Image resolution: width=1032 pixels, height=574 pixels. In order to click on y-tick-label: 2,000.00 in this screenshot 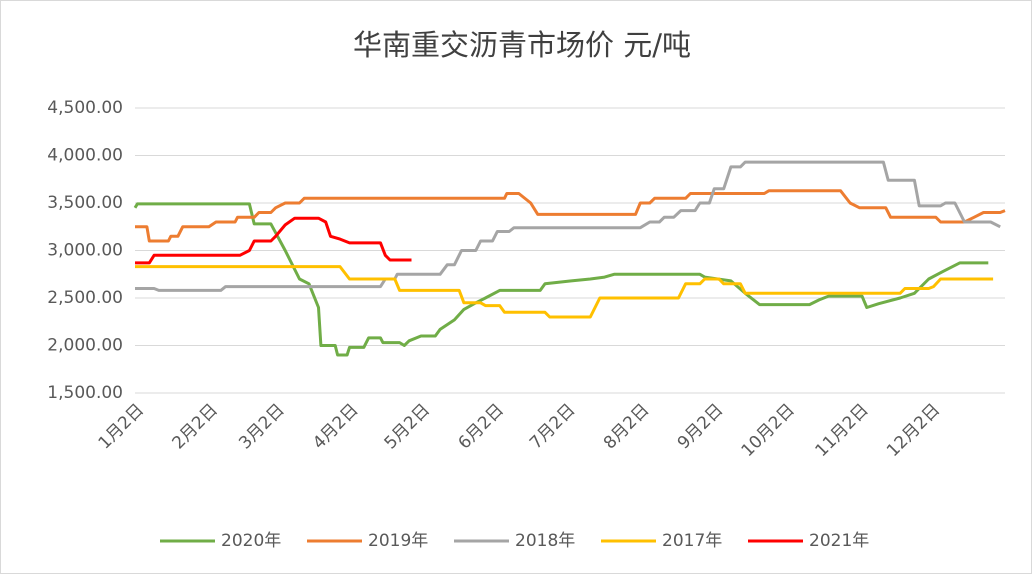, I will do `click(85, 346)`.